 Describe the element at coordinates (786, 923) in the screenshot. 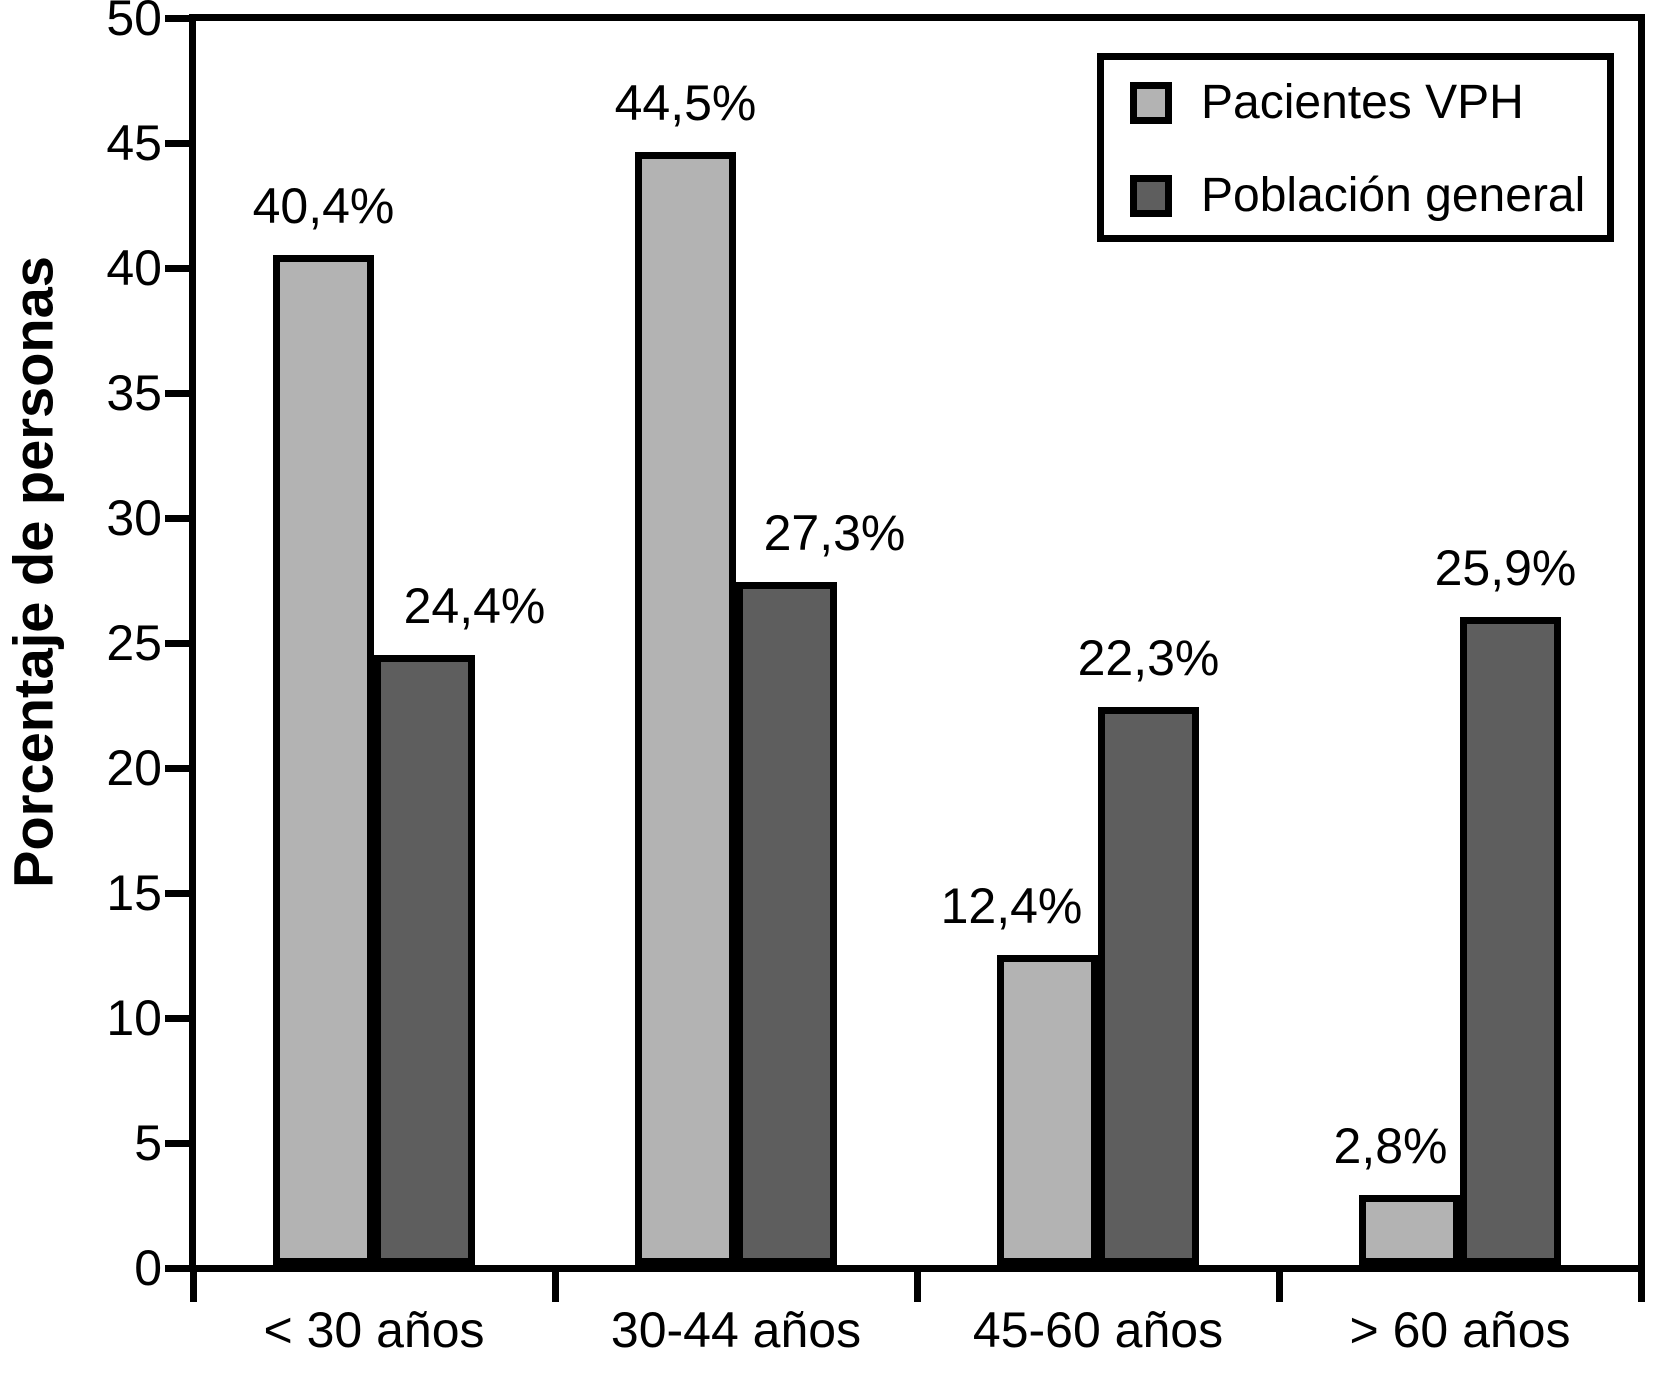

I see `bar-poblaci-n-general-30-44-a-os` at that location.